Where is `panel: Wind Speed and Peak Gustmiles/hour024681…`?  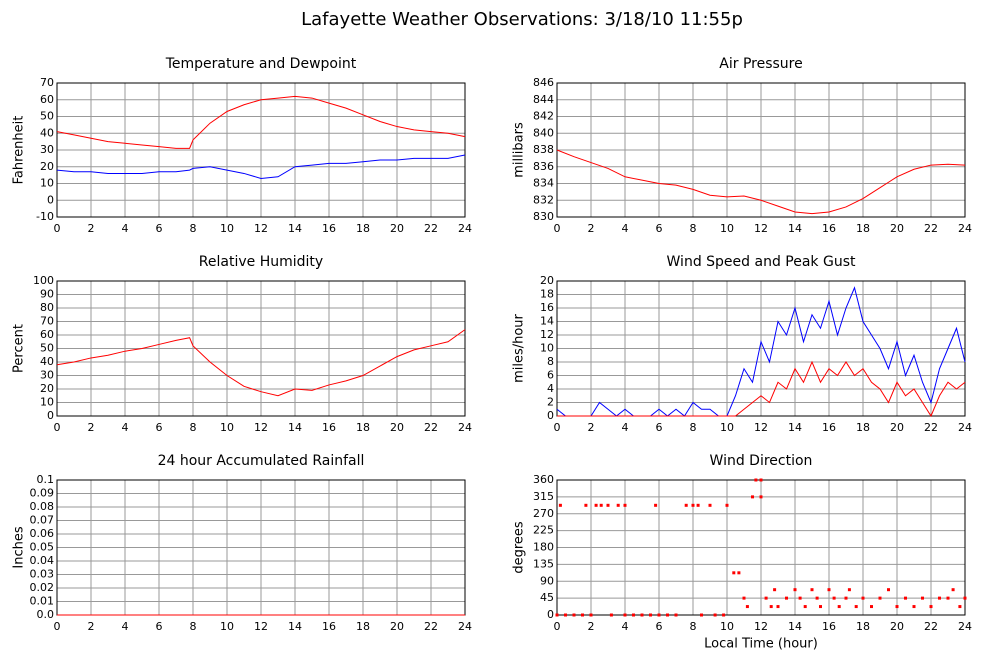 panel: Wind Speed and Peak Gustmiles/hour024681… is located at coordinates (742, 344).